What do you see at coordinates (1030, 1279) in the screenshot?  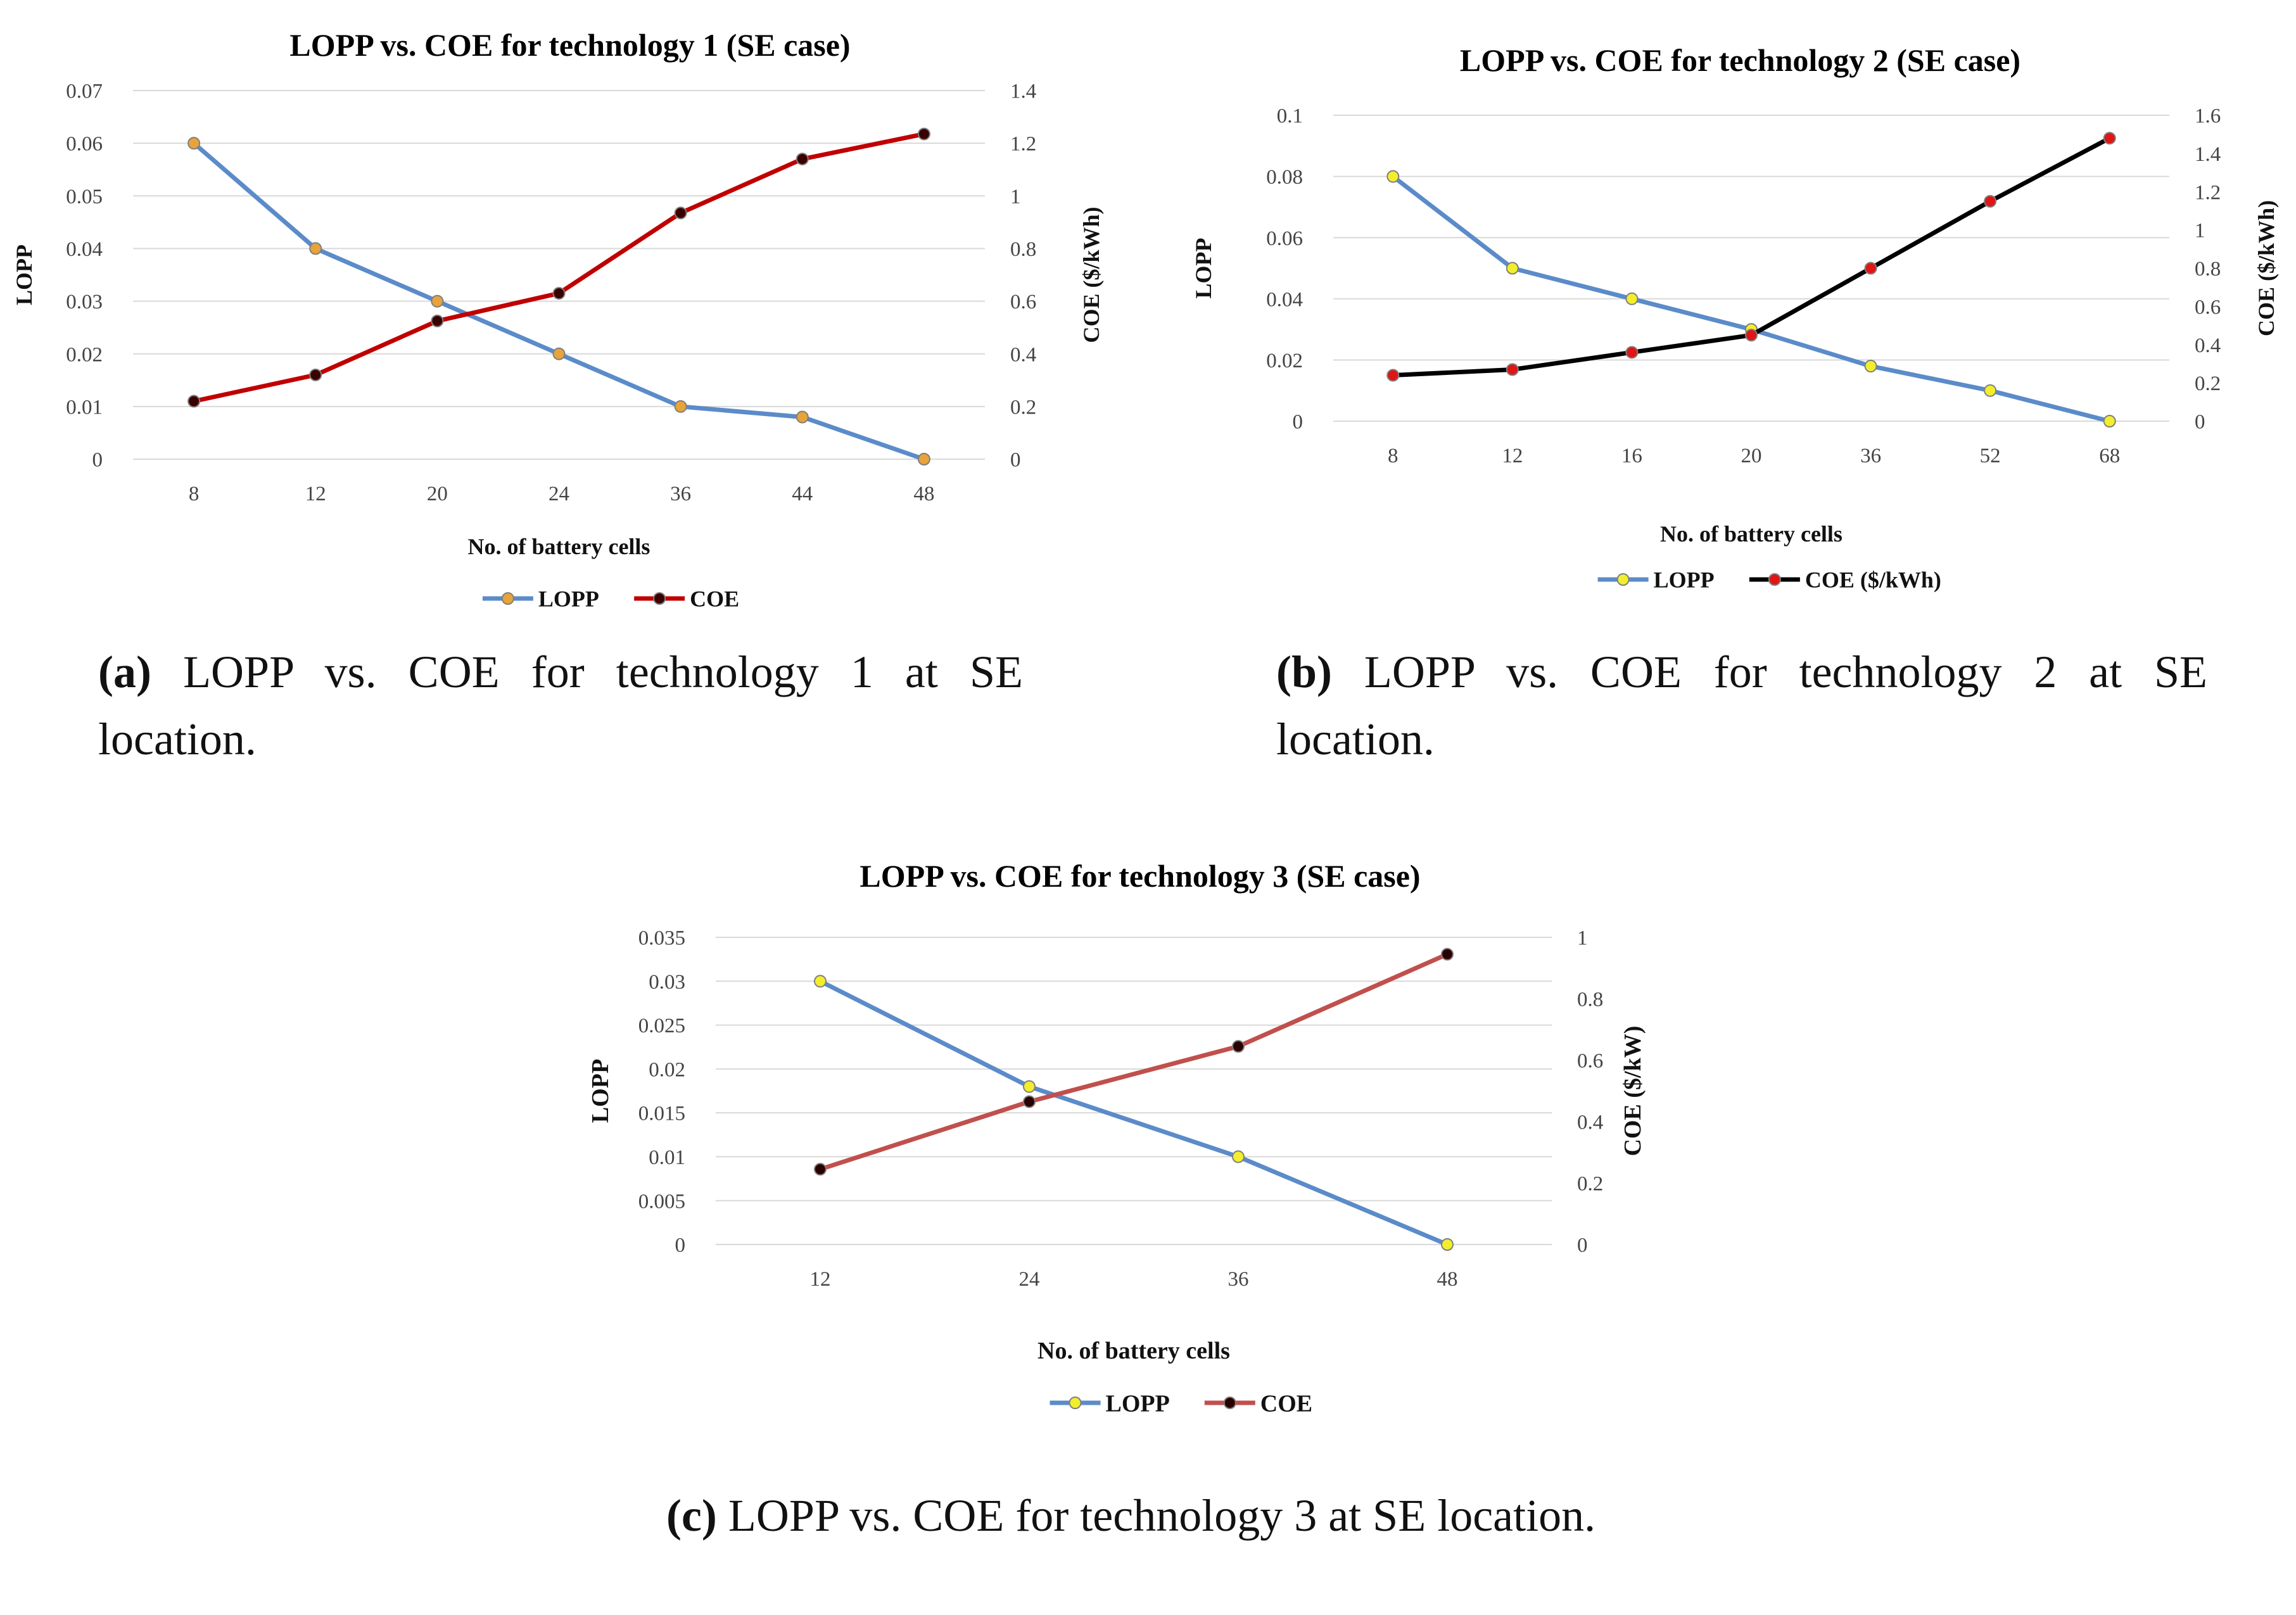 I see `x-tick-label: 24` at bounding box center [1030, 1279].